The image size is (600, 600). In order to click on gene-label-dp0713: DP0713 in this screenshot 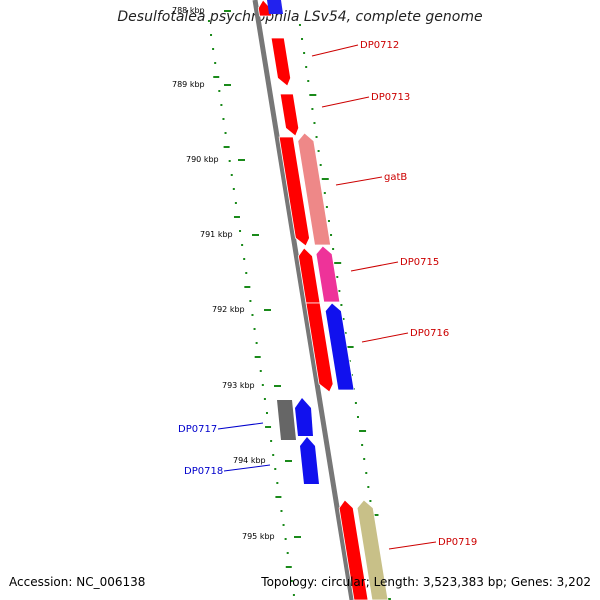, I will do `click(390, 97)`.